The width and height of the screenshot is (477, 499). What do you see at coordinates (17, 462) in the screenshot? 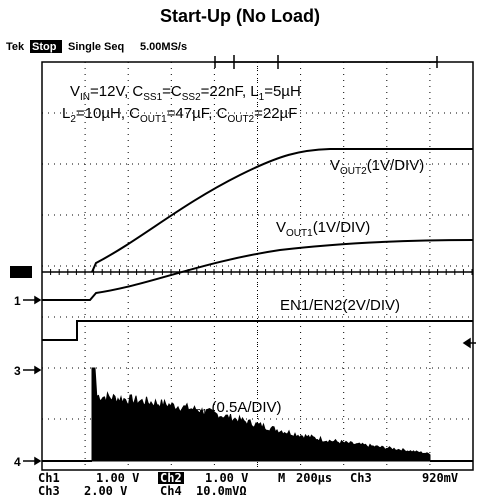
I see `ch-marker: 4` at bounding box center [17, 462].